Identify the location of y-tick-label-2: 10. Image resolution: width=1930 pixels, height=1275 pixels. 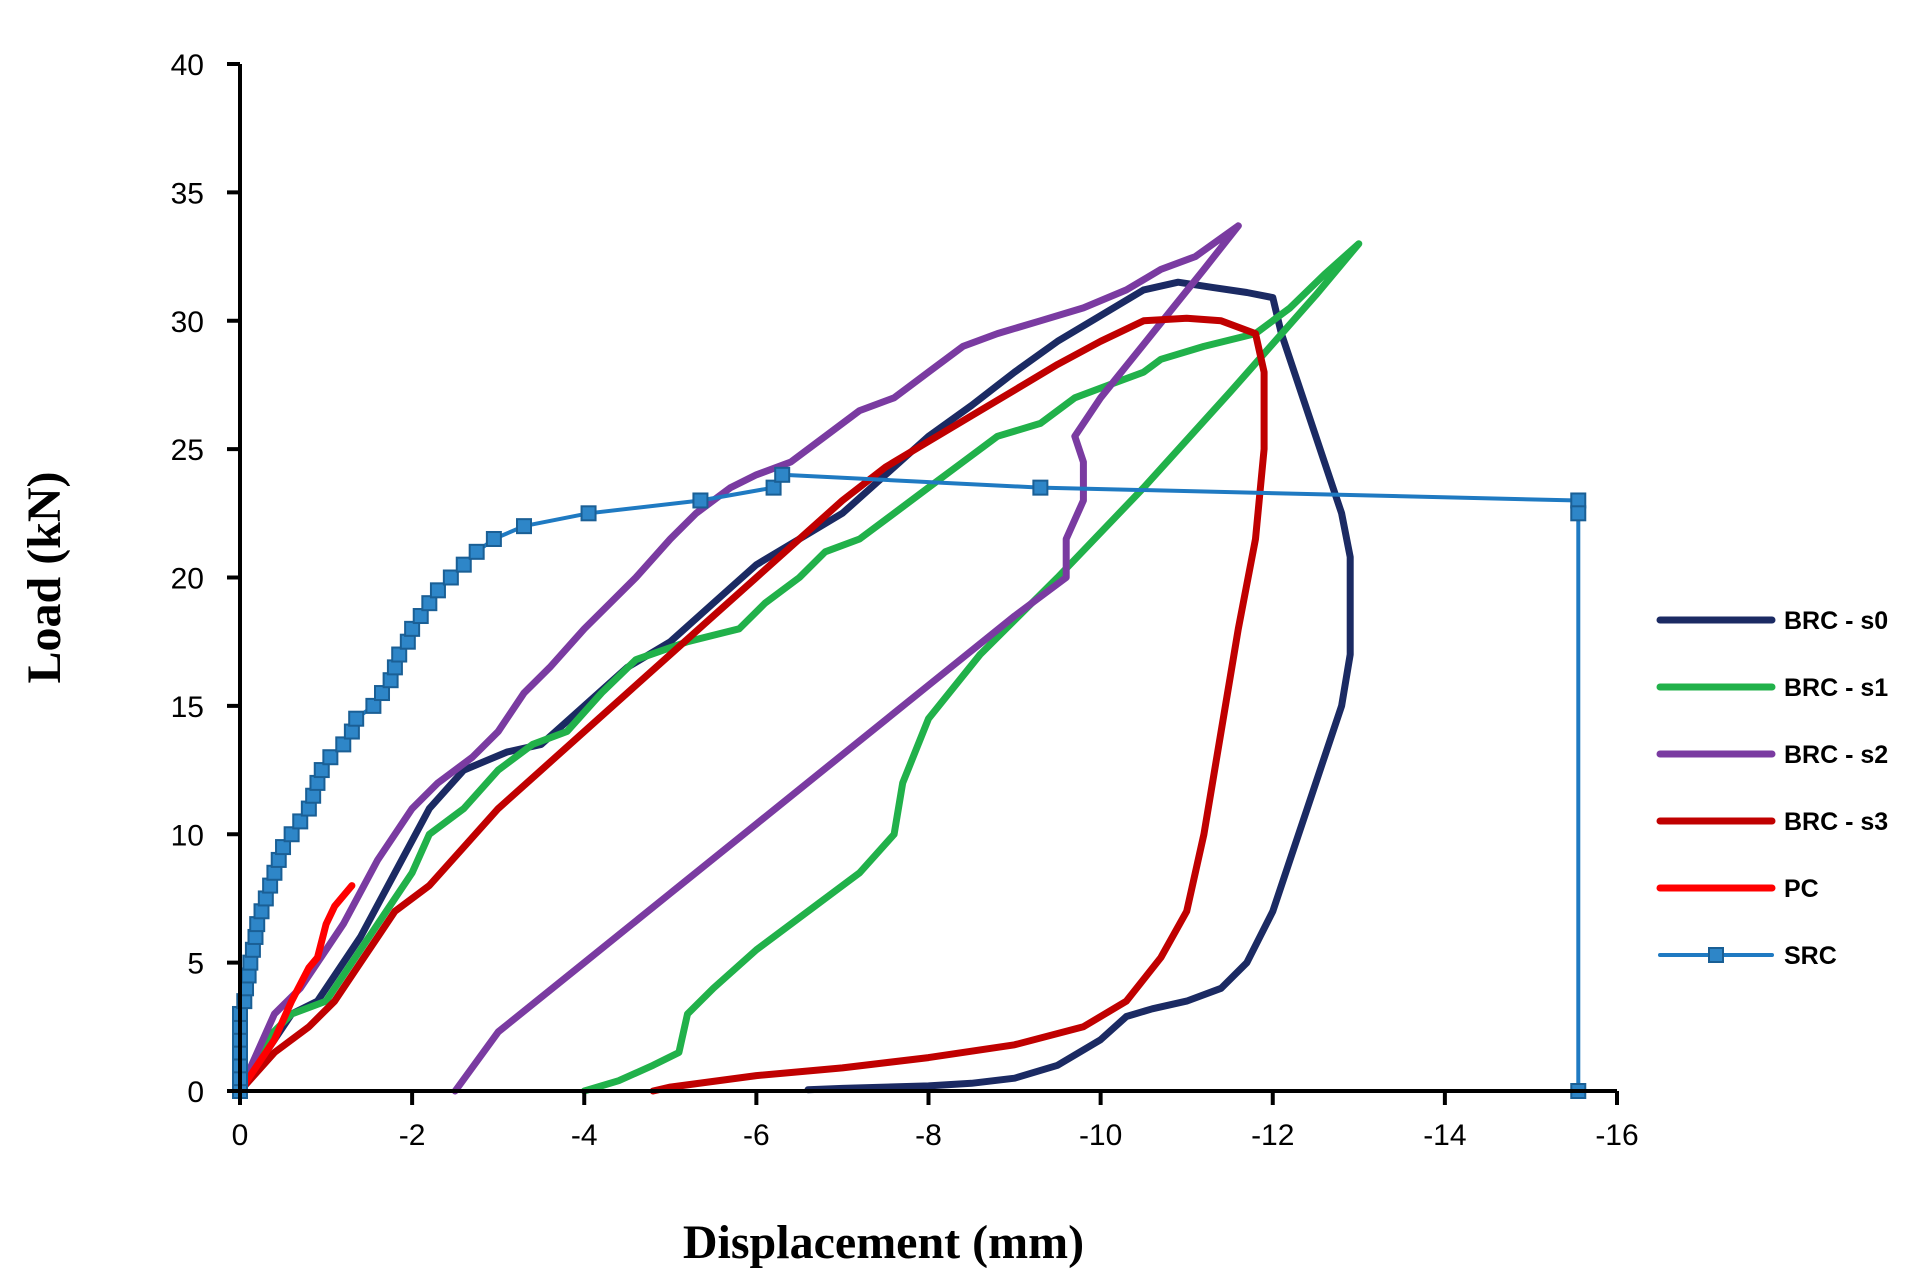
(187, 835).